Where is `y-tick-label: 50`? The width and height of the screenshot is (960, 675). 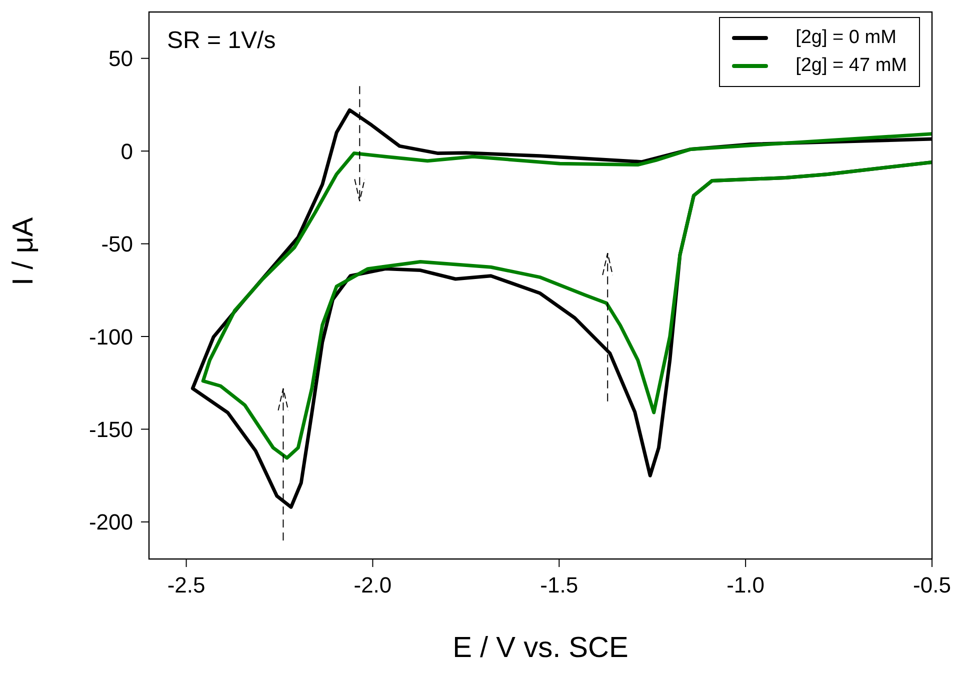
y-tick-label: 50 is located at coordinates (120, 59).